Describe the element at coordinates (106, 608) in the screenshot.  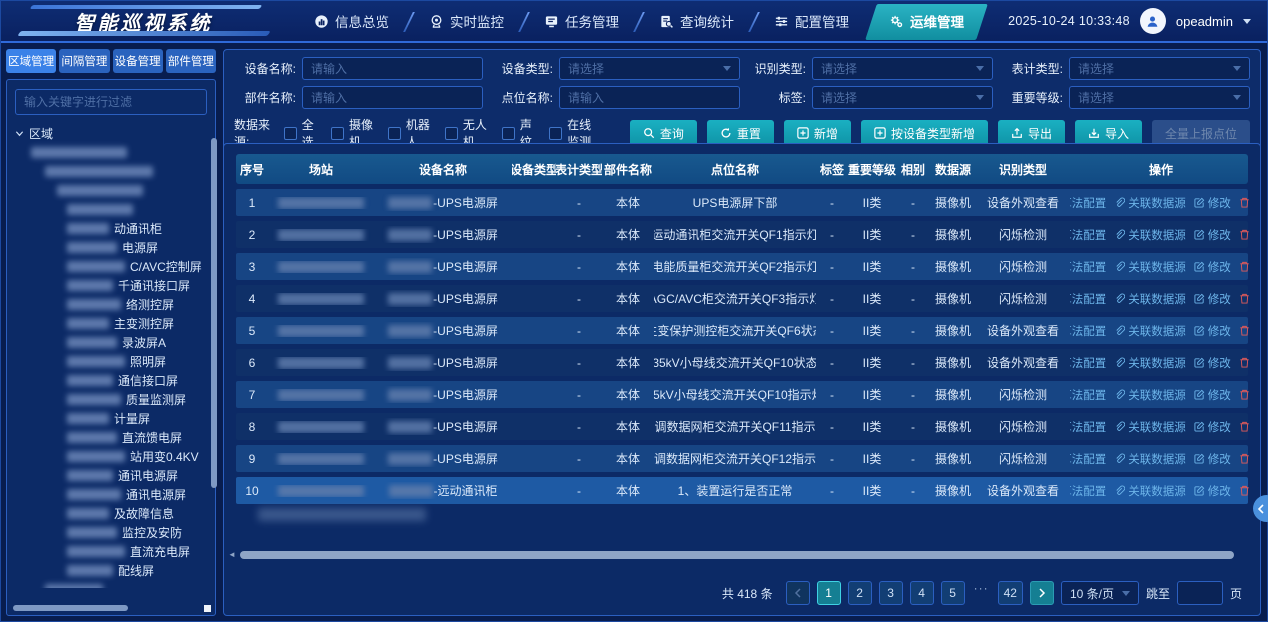
I see `tree-horizontal-scrollbar` at that location.